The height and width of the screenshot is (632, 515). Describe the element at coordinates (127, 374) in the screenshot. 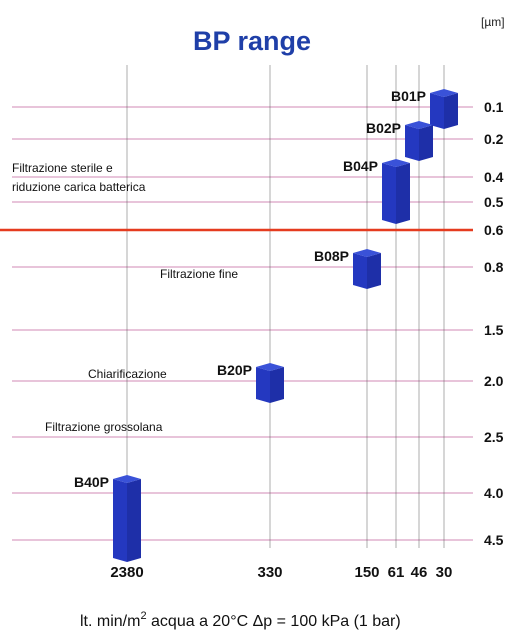

I see `annotation: Chiarificazione` at that location.